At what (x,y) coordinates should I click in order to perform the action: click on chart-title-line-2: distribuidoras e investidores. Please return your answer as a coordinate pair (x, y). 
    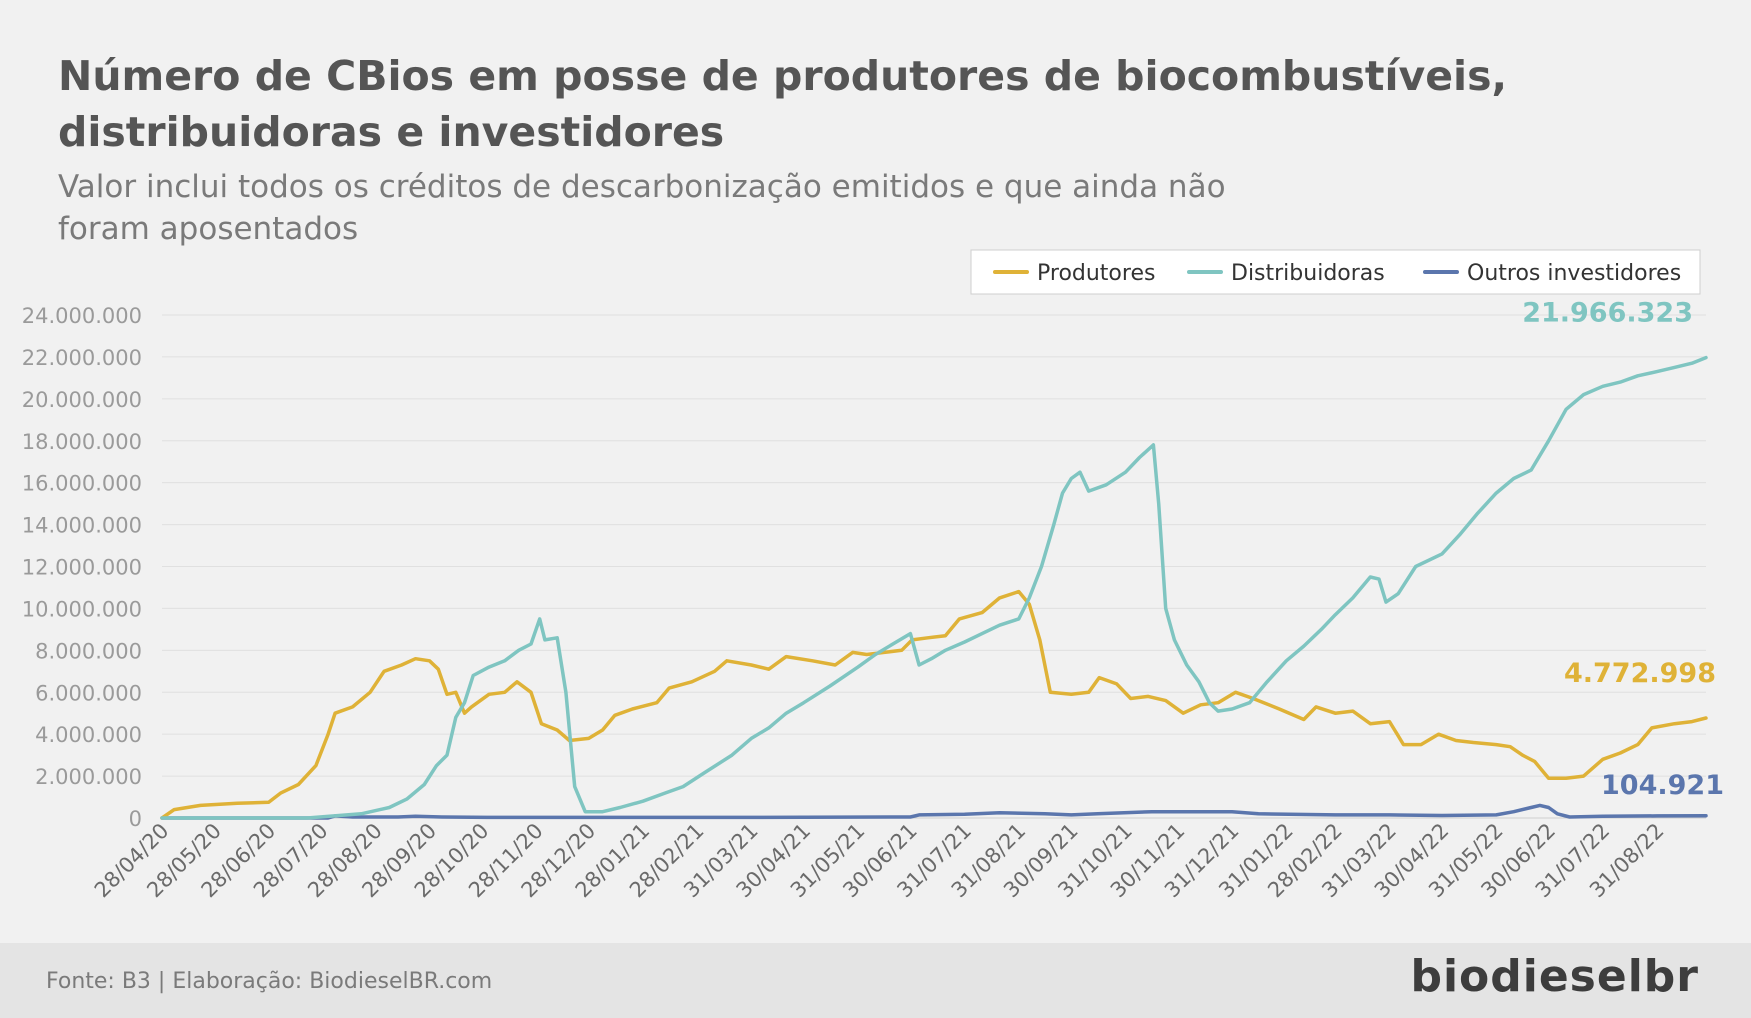
    Looking at the image, I should click on (391, 132).